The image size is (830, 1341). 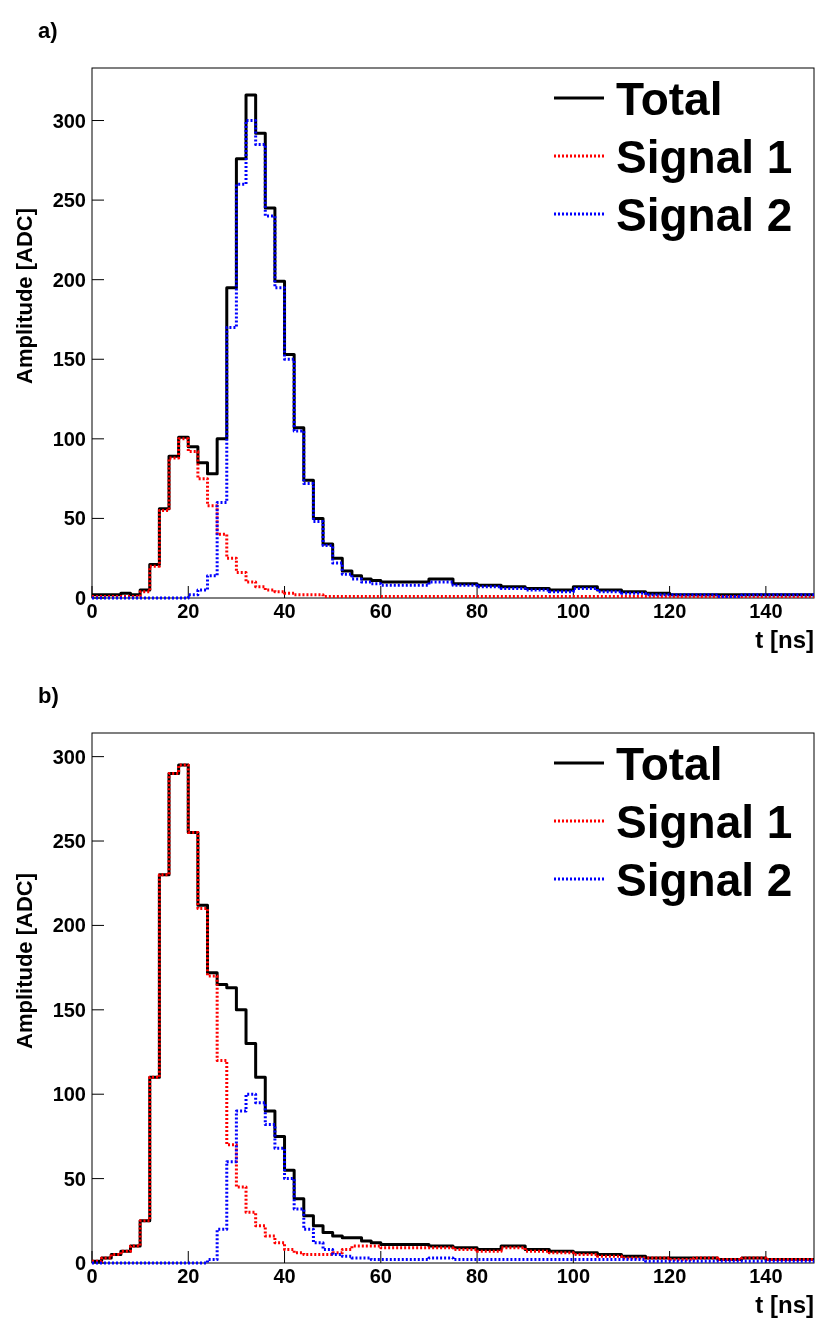 I want to click on chart-title: a), so click(x=48, y=30).